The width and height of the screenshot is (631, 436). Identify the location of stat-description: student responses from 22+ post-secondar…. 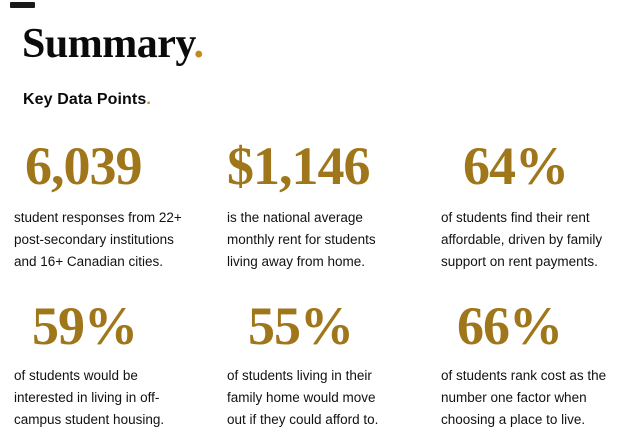
(98, 239).